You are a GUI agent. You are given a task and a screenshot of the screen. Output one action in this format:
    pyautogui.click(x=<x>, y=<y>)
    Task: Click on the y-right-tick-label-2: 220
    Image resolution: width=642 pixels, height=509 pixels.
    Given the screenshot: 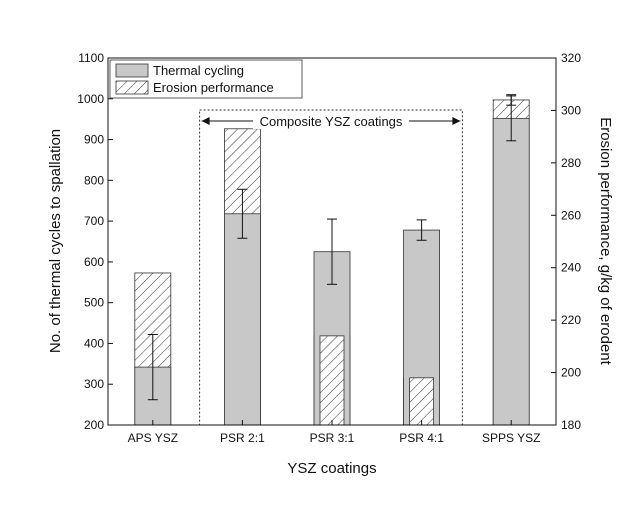 What is the action you would take?
    pyautogui.click(x=571, y=320)
    